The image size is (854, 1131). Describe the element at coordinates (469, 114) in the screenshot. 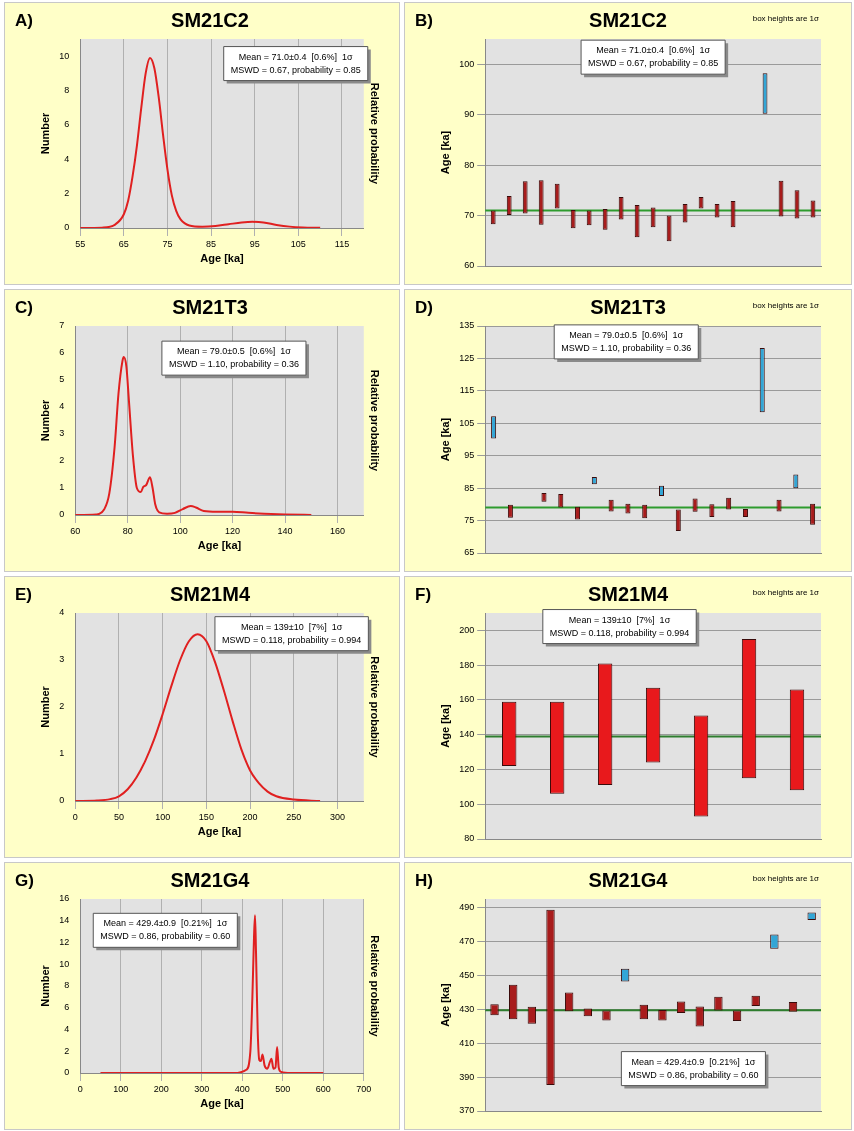

I see `y-tick-label: 90` at that location.